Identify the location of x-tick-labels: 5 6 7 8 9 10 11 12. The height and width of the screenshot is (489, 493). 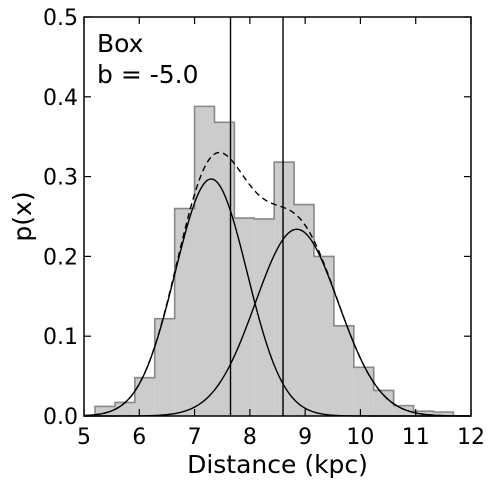
(281, 437).